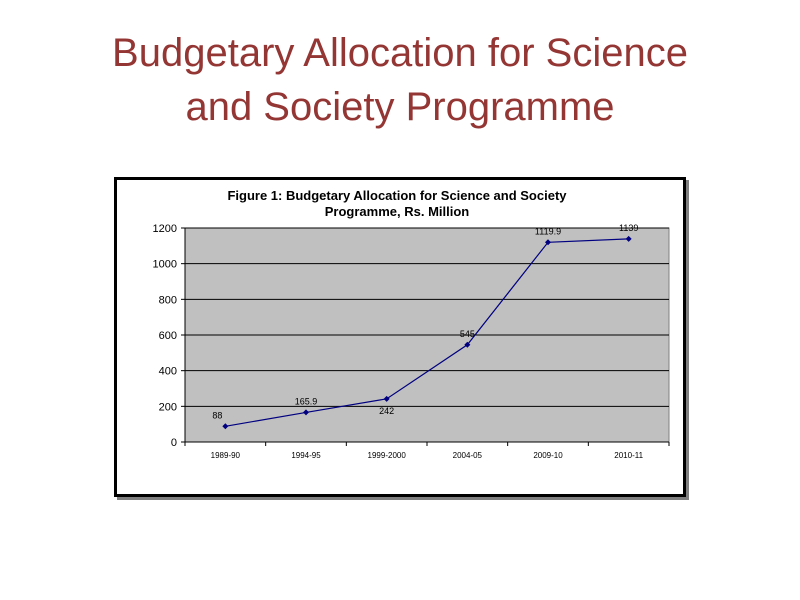 The image size is (800, 600). I want to click on y-tick-label: 600, so click(168, 336).